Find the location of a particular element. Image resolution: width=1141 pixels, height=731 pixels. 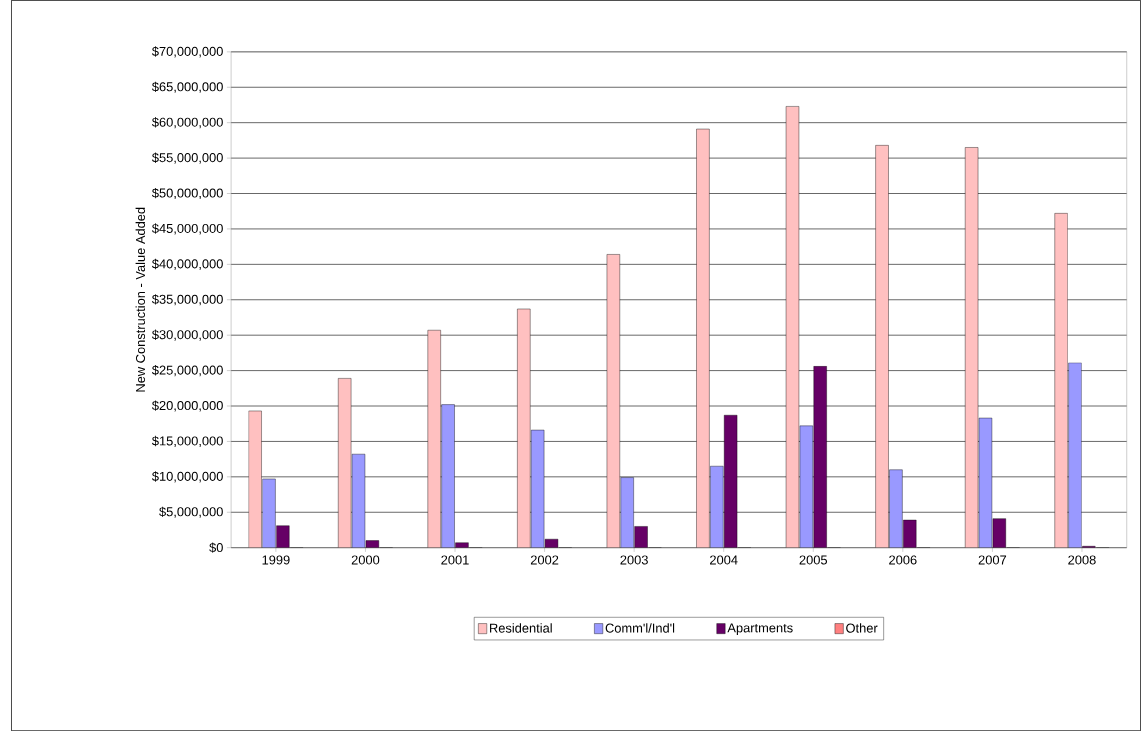

y-tick-label: $55,000,000 is located at coordinates (187, 158).